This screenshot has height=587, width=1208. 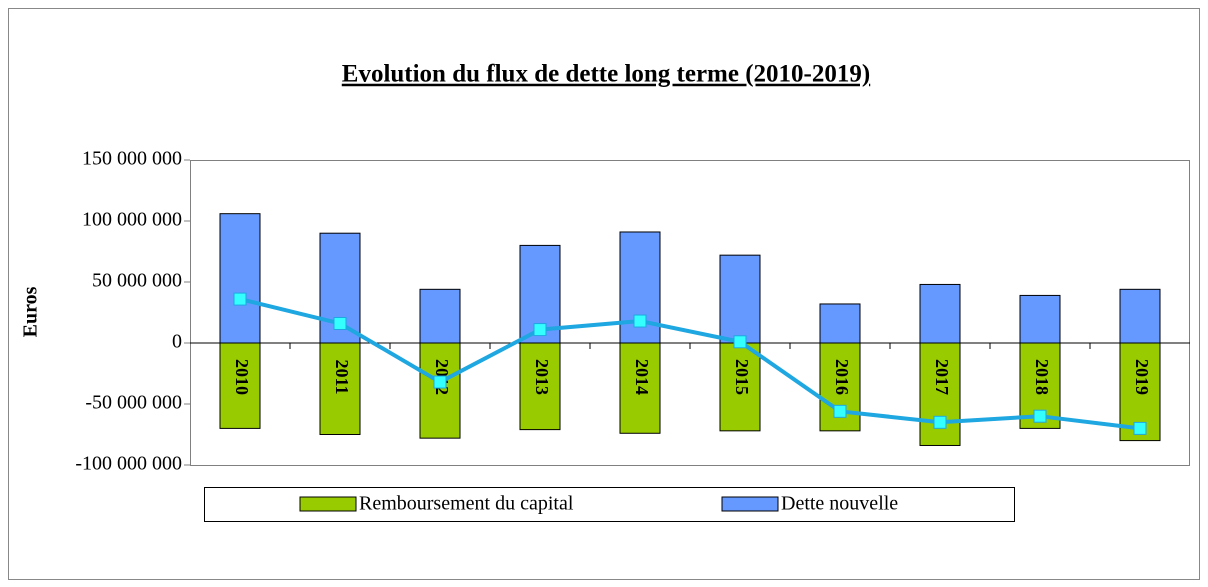 What do you see at coordinates (1042, 377) in the screenshot?
I see `x-tick-label: 2018` at bounding box center [1042, 377].